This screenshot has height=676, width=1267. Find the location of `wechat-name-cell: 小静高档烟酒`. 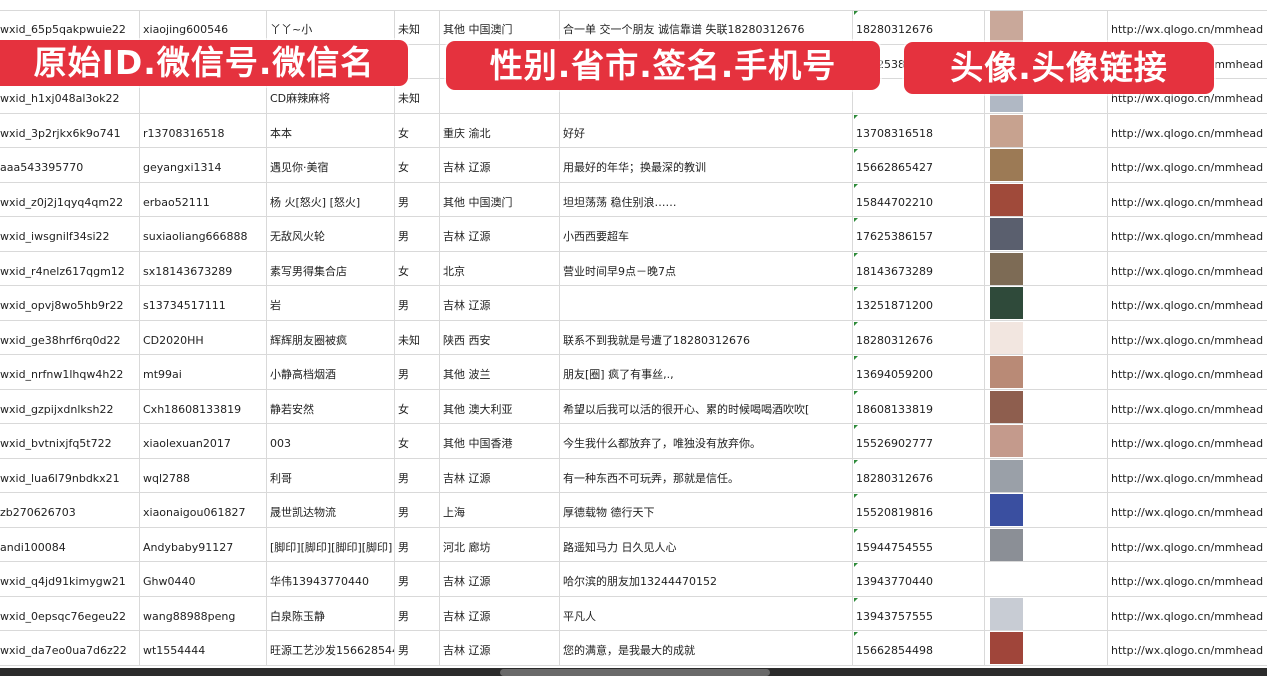

wechat-name-cell: 小静高档烟酒 is located at coordinates (331, 372).